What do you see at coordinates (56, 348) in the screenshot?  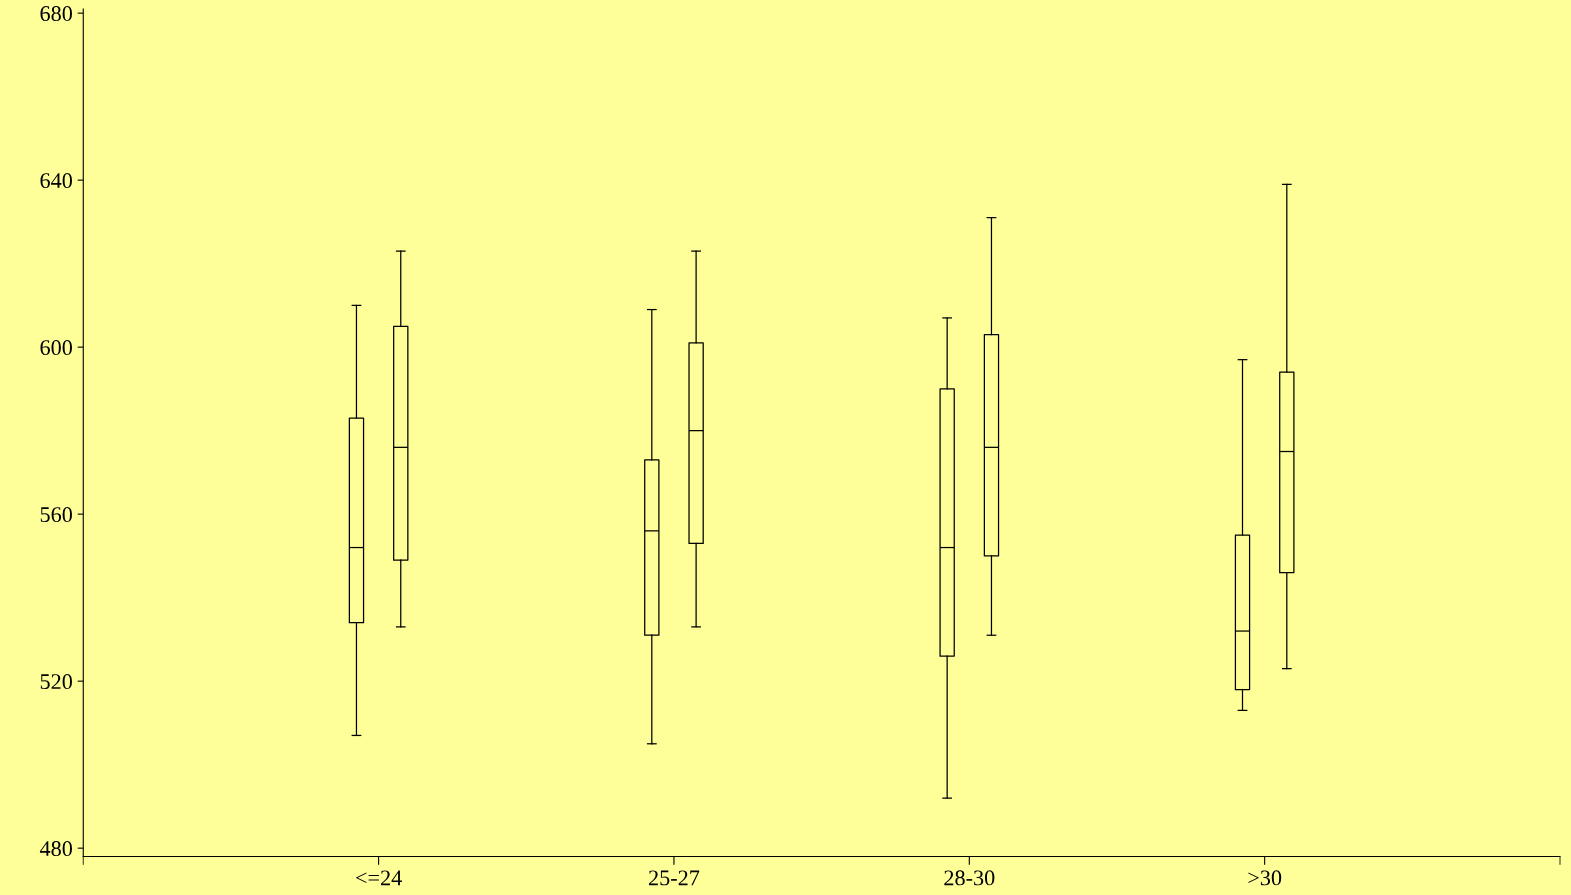 I see `y-tick-label: 600` at bounding box center [56, 348].